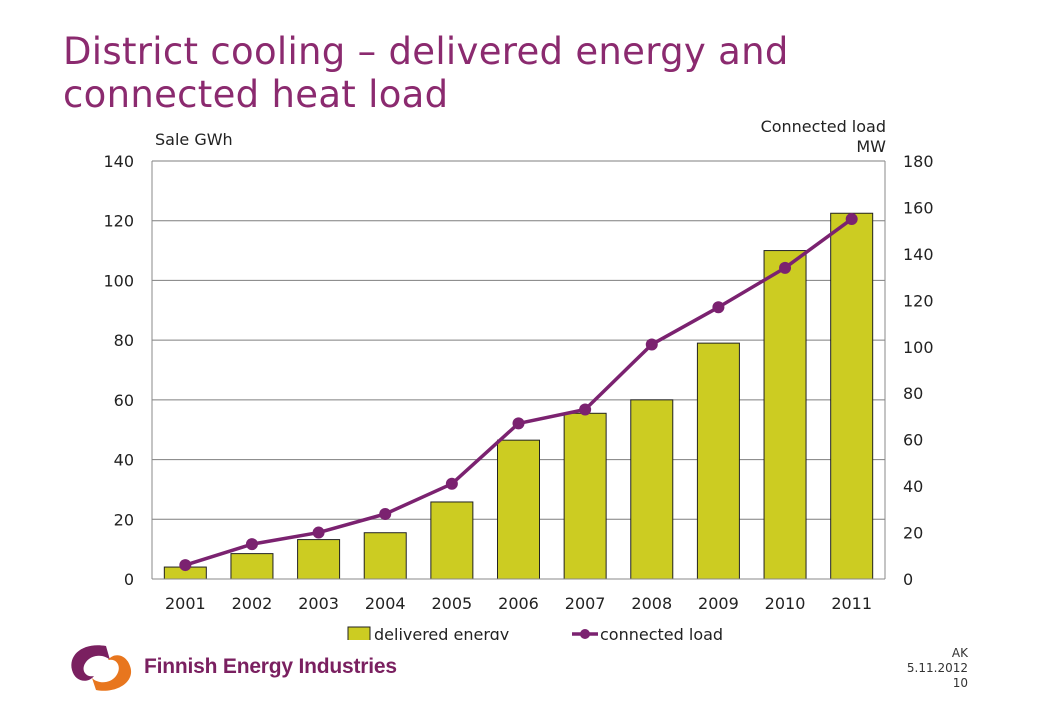  Describe the element at coordinates (124, 460) in the screenshot. I see `left-tick-label: 40` at that location.